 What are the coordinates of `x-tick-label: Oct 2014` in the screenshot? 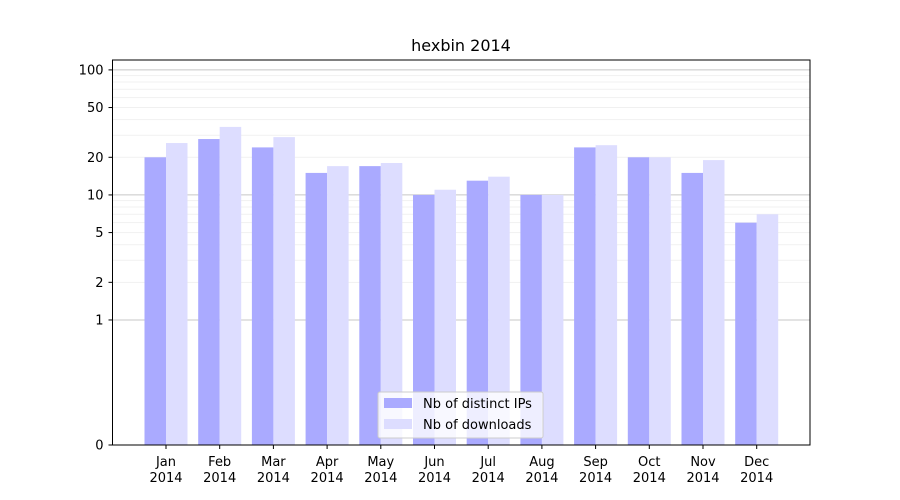 It's located at (649, 470).